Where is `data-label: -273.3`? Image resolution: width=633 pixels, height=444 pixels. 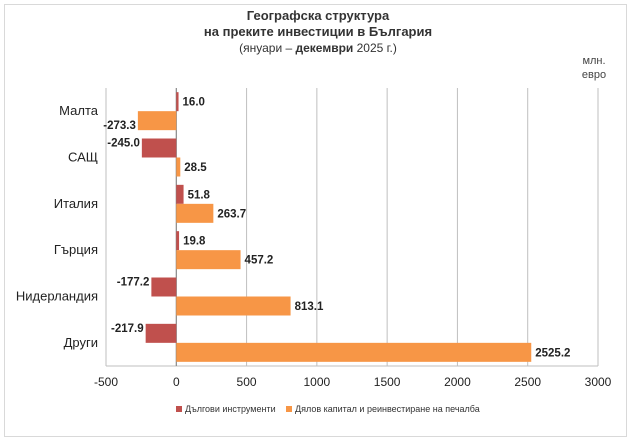
data-label: -273.3 is located at coordinates (119, 126).